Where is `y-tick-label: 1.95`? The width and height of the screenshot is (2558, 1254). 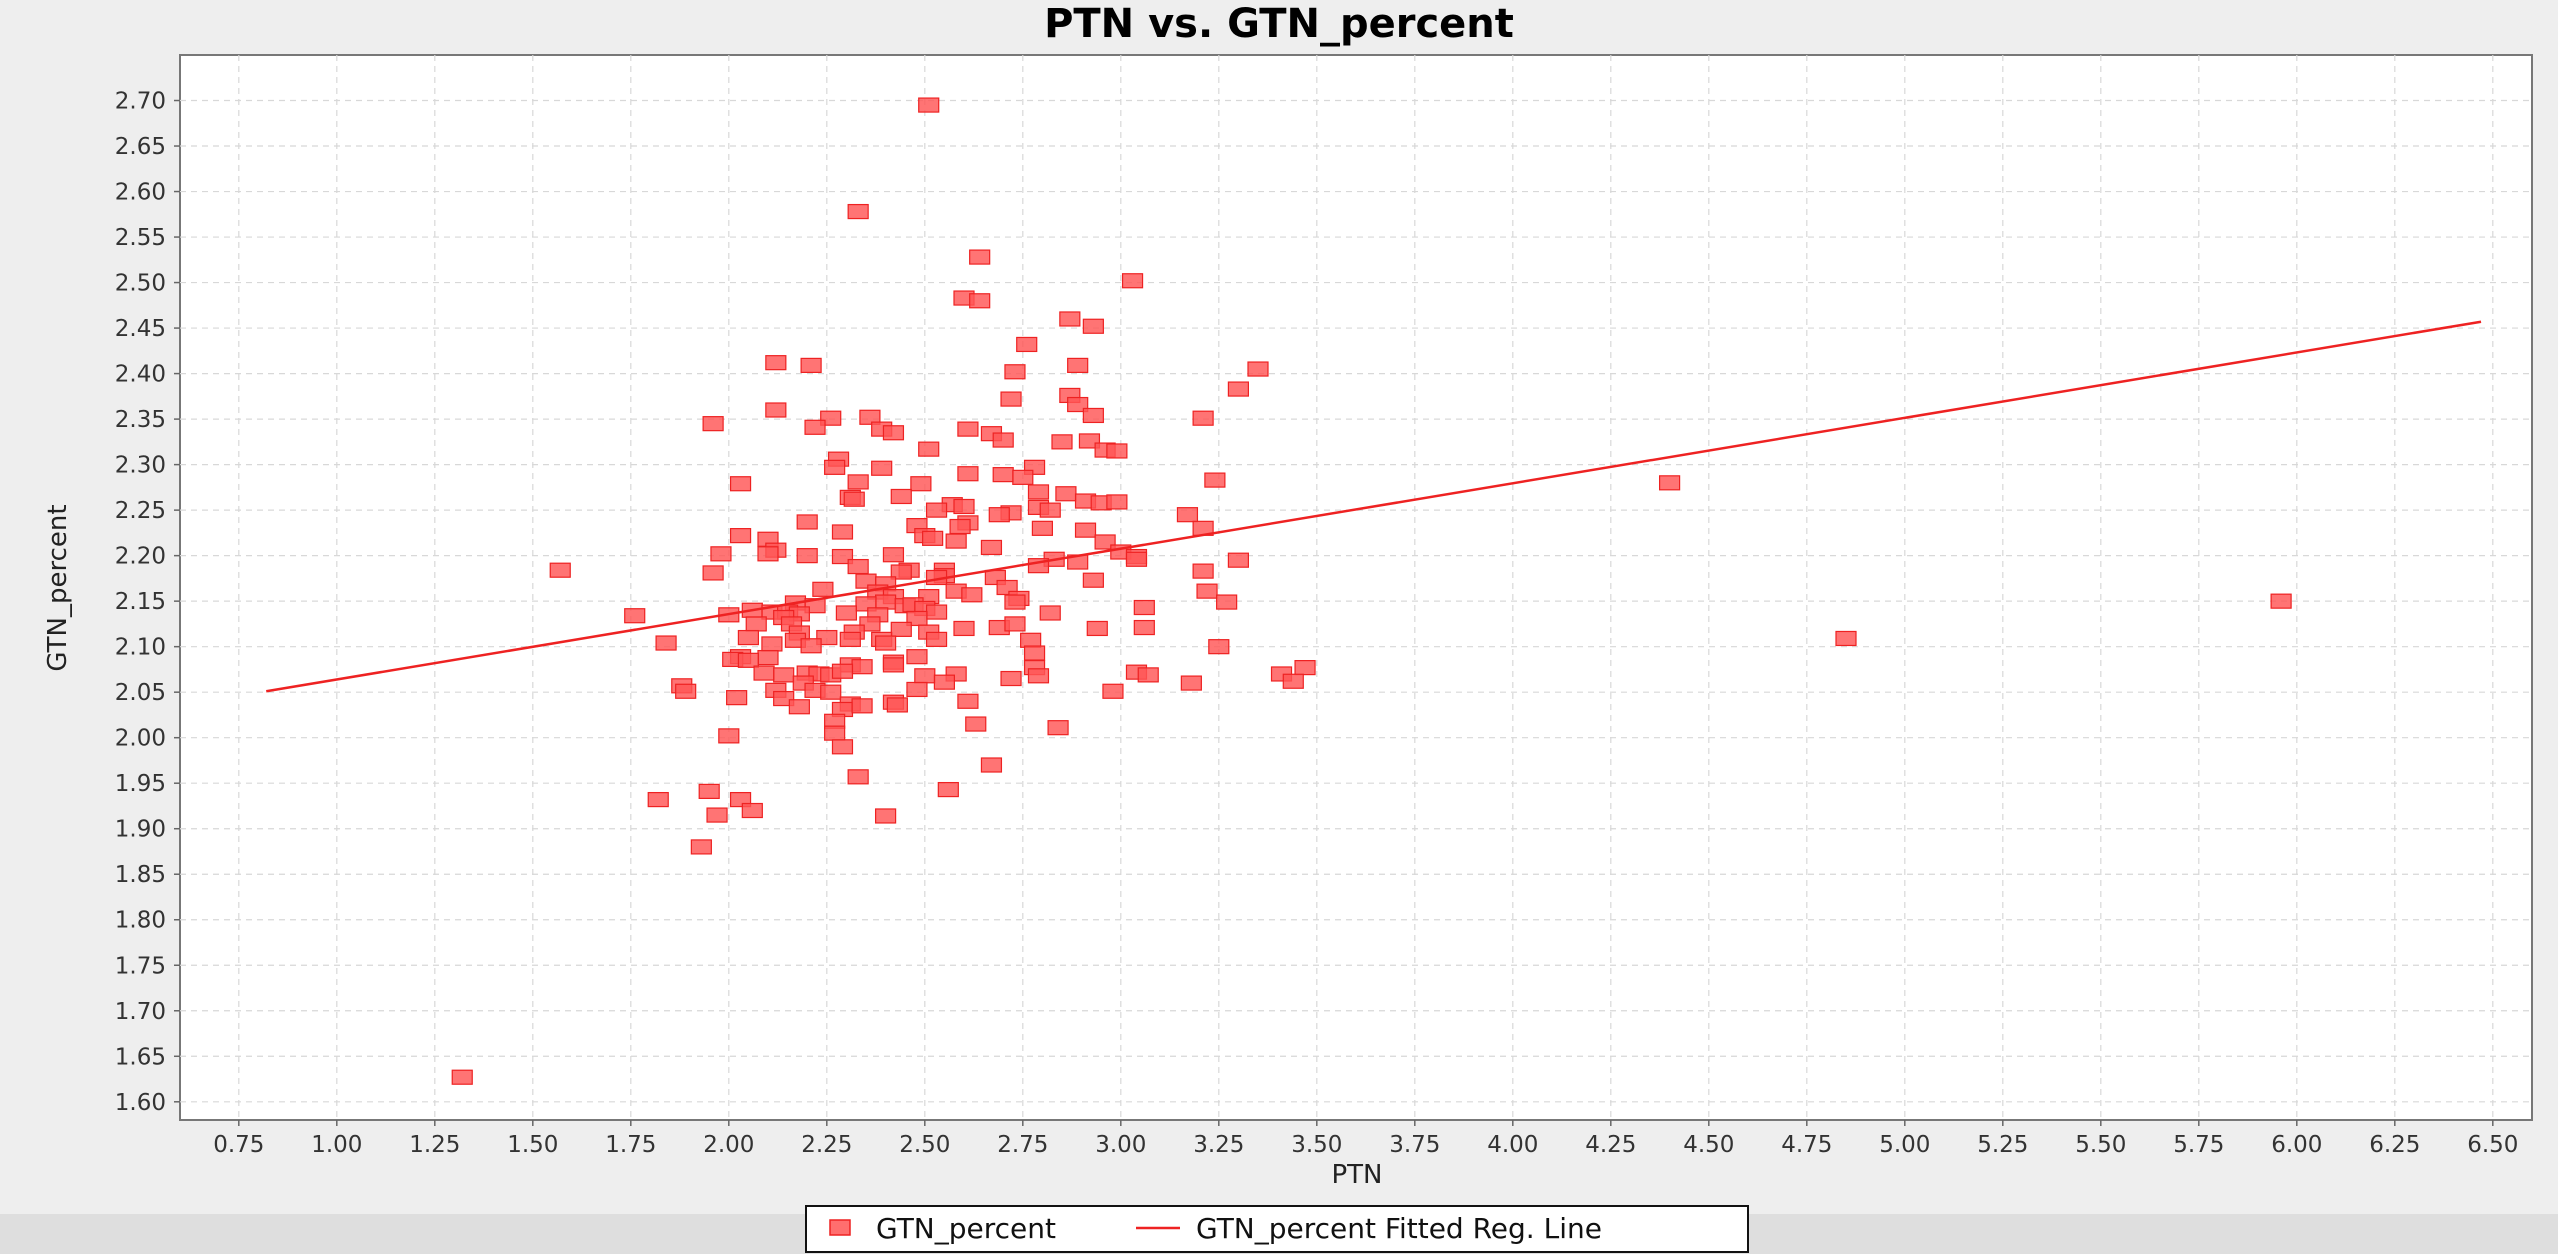 y-tick-label: 1.95 is located at coordinates (140, 784).